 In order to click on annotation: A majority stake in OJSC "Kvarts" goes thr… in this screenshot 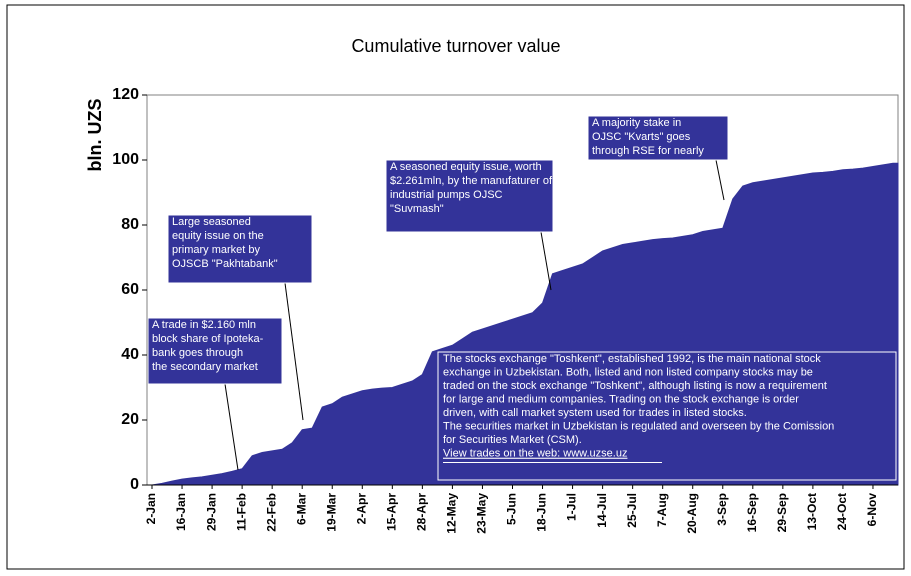, I will do `click(648, 137)`.